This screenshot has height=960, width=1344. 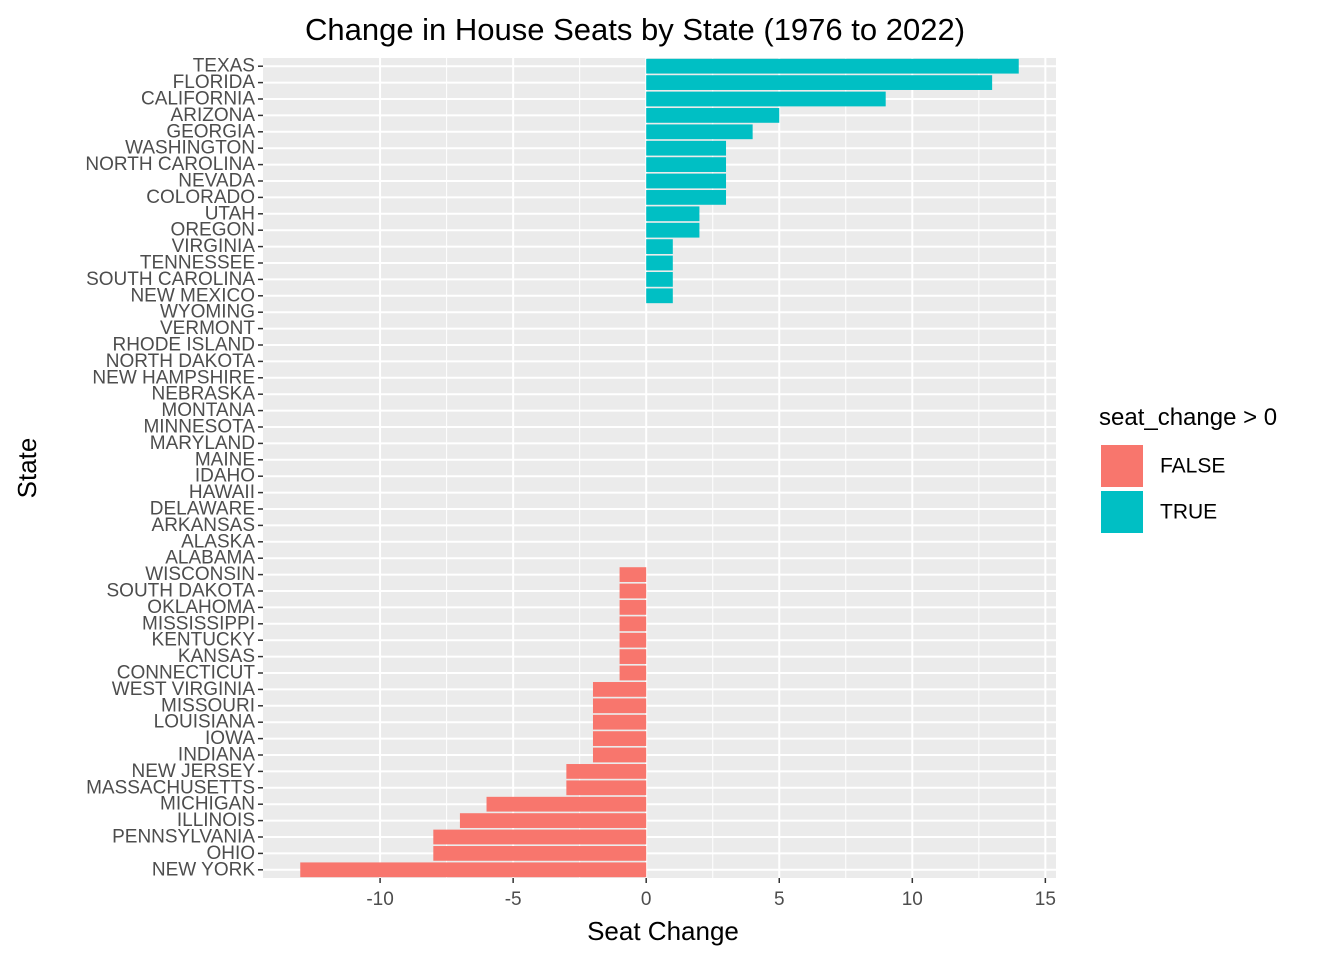 I want to click on bar-new-mexico, so click(x=659, y=296).